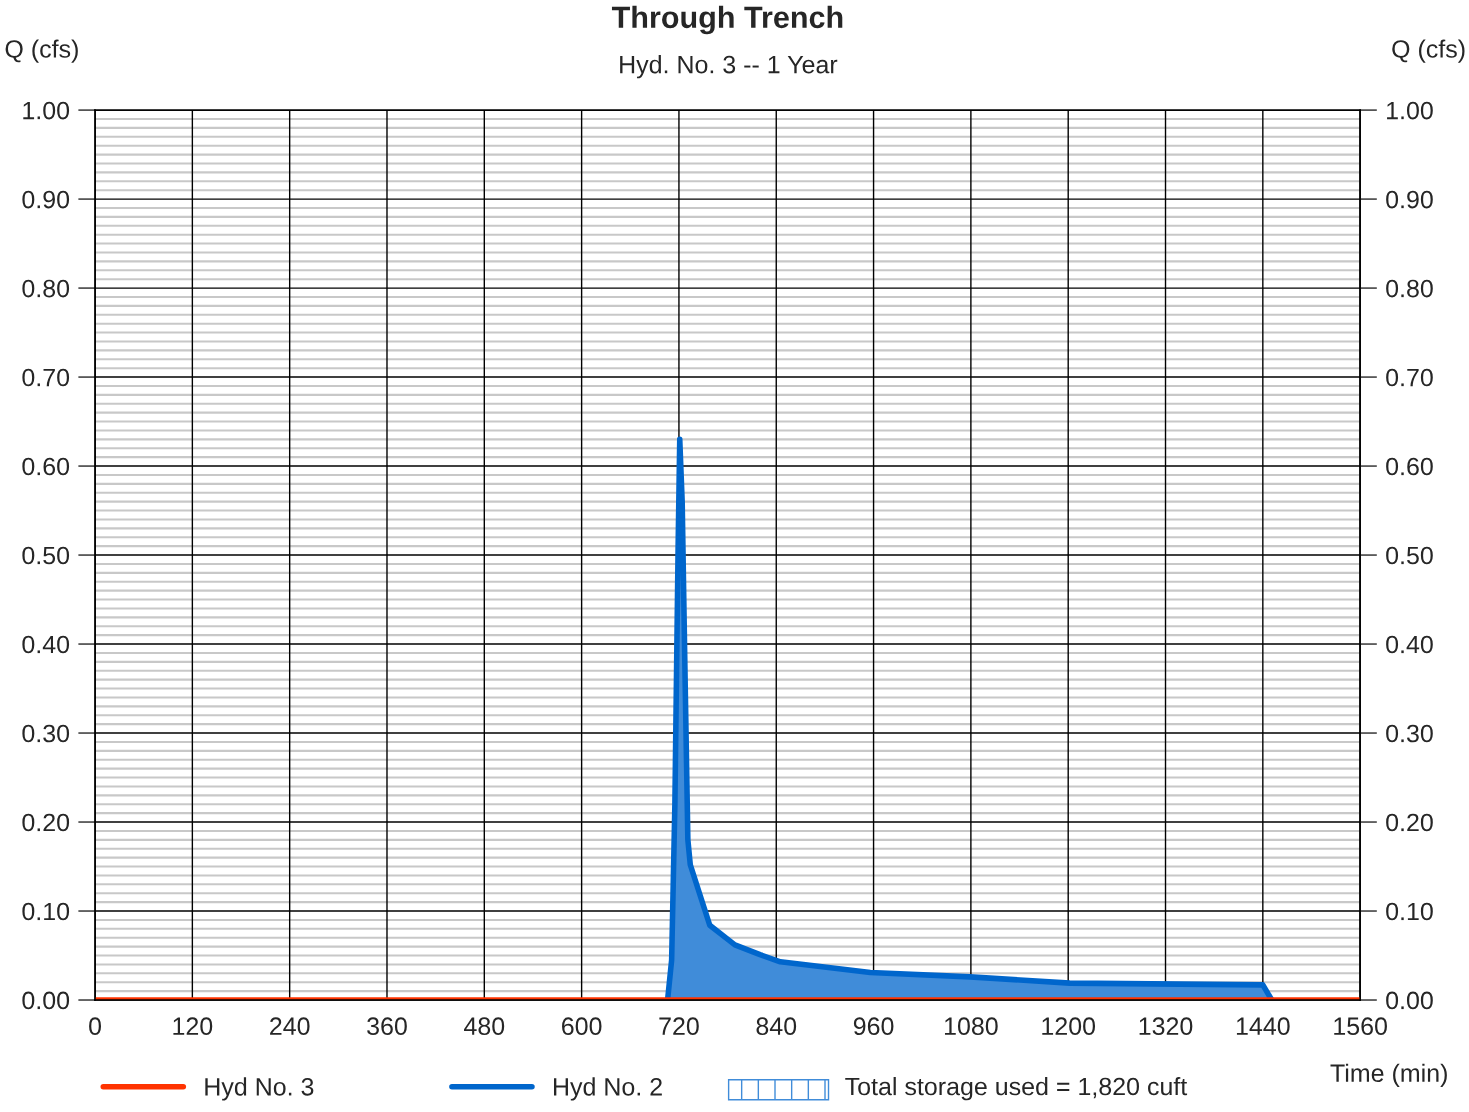 The width and height of the screenshot is (1469, 1112). What do you see at coordinates (1166, 1026) in the screenshot?
I see `x-tick-label: 1320` at bounding box center [1166, 1026].